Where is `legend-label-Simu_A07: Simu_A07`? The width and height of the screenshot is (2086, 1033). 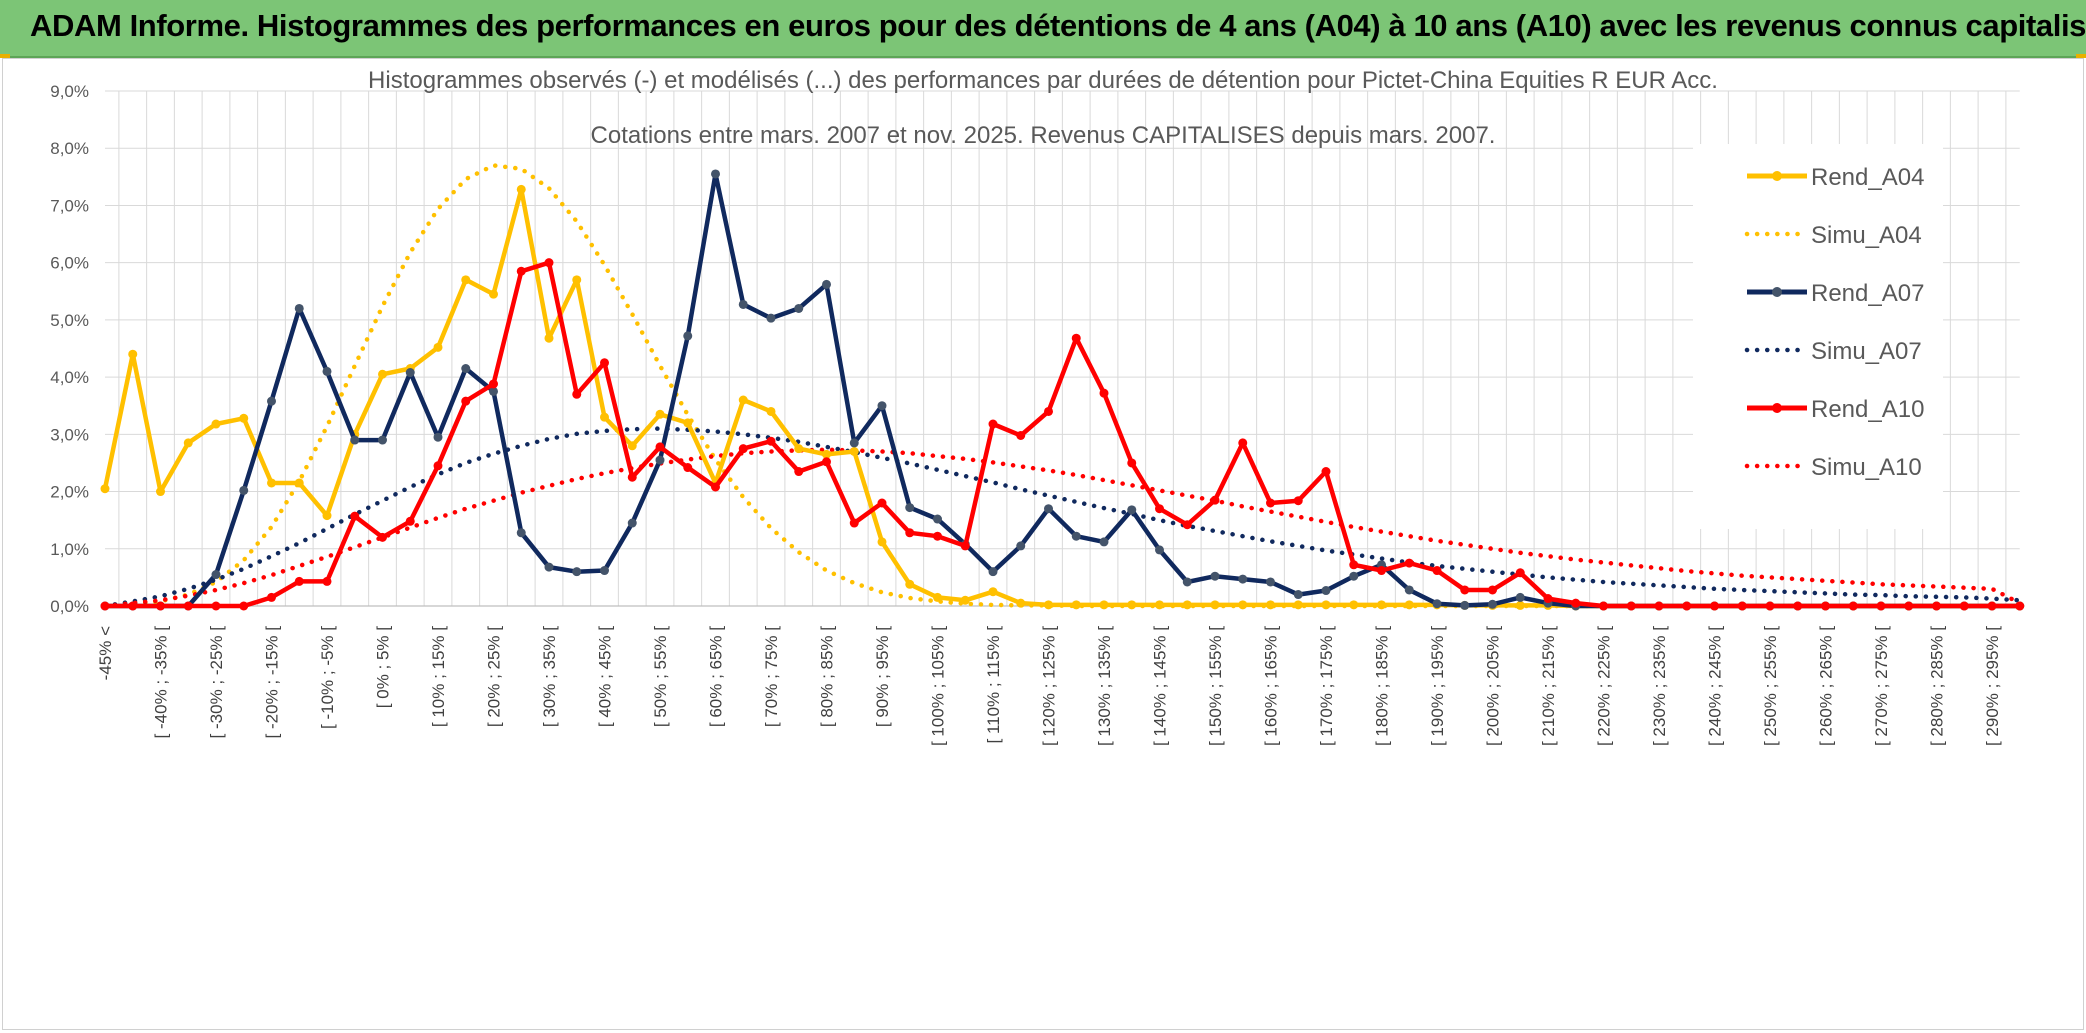
legend-label-Simu_A07: Simu_A07 is located at coordinates (1866, 351).